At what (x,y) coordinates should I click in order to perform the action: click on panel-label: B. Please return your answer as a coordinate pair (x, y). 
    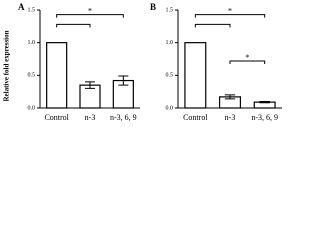
    Looking at the image, I should click on (153, 7).